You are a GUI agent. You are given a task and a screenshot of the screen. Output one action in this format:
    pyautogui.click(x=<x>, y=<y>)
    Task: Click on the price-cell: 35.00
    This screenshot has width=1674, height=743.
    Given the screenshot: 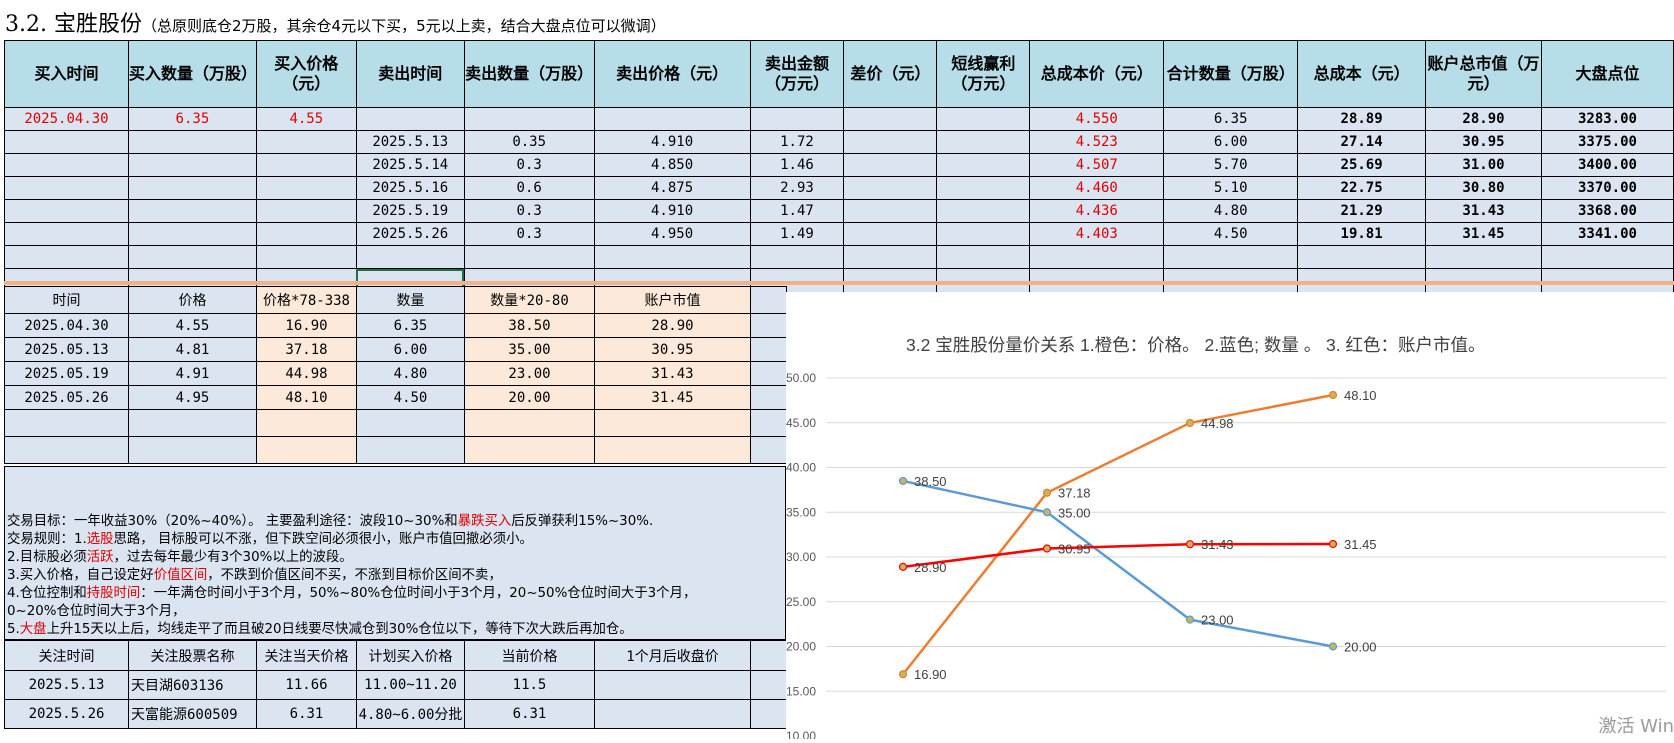 What is the action you would take?
    pyautogui.click(x=529, y=349)
    